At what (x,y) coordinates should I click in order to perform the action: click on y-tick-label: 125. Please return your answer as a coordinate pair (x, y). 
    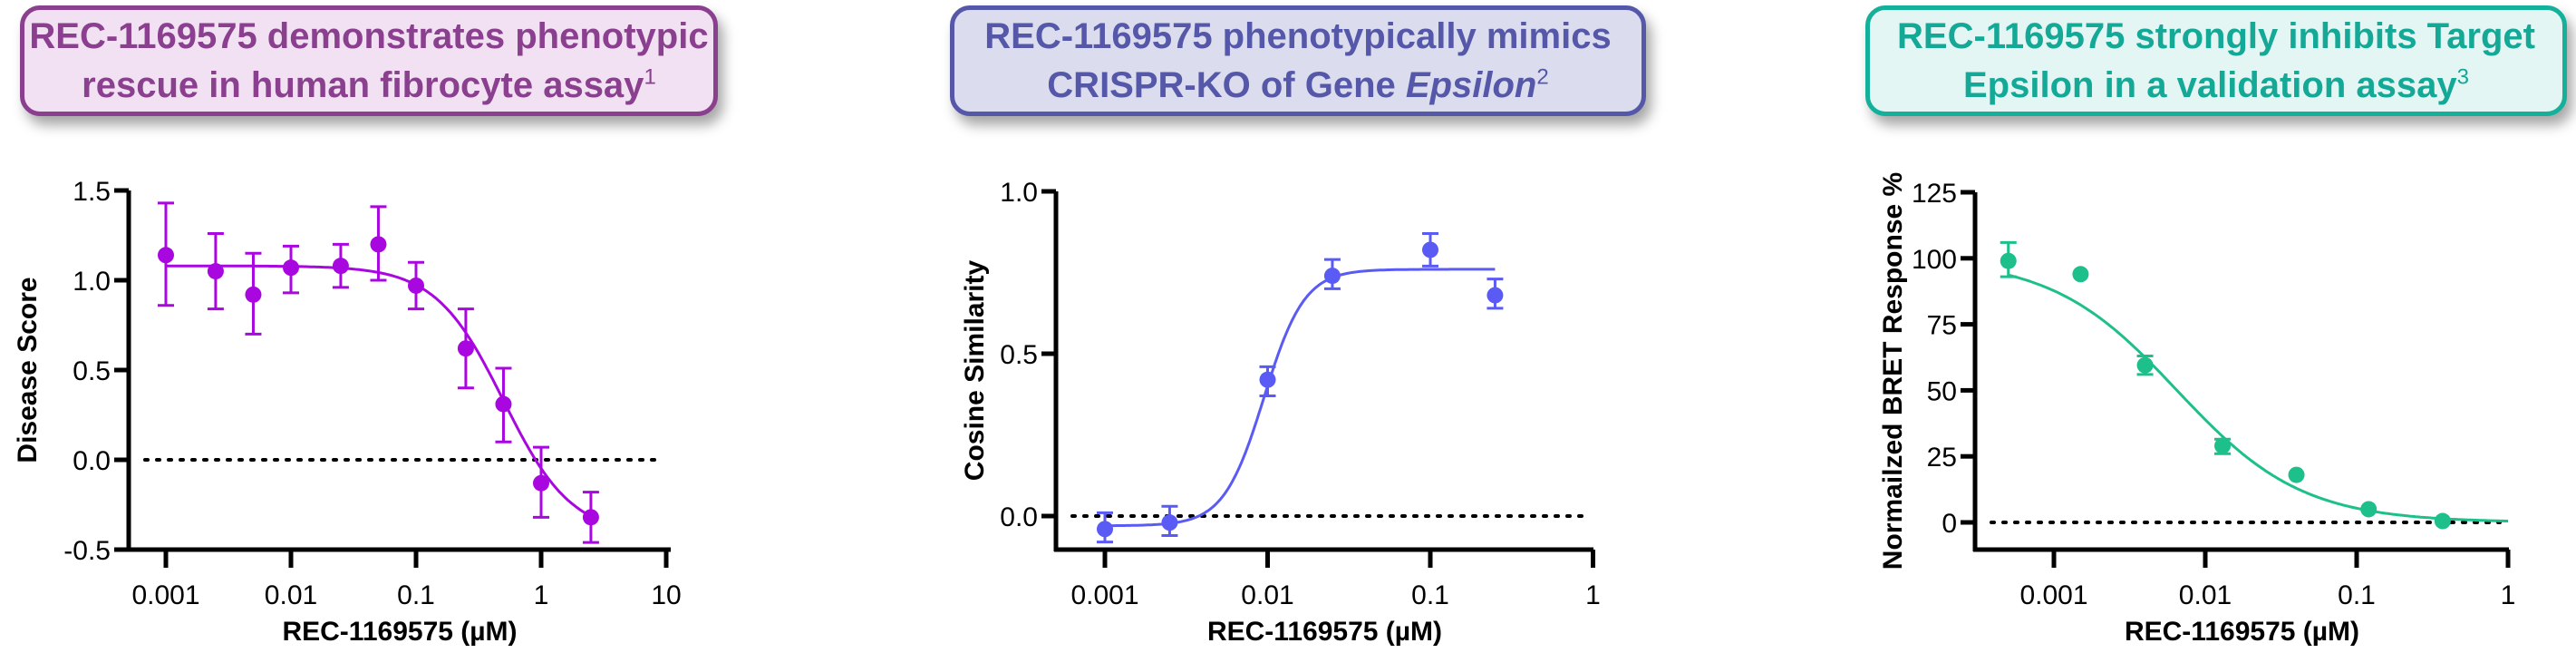
    Looking at the image, I should click on (1934, 194).